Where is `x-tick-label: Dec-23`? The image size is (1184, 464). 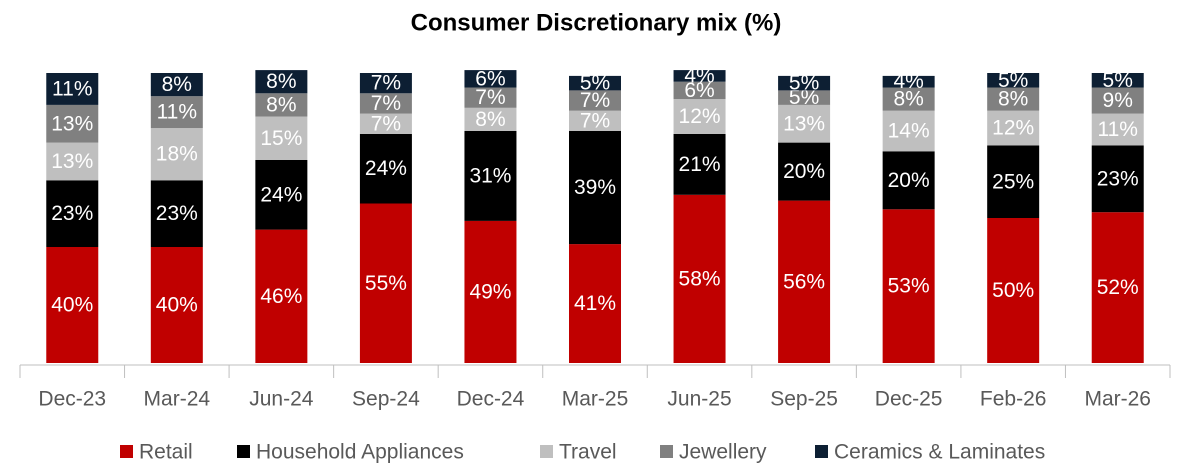 x-tick-label: Dec-23 is located at coordinates (72, 399).